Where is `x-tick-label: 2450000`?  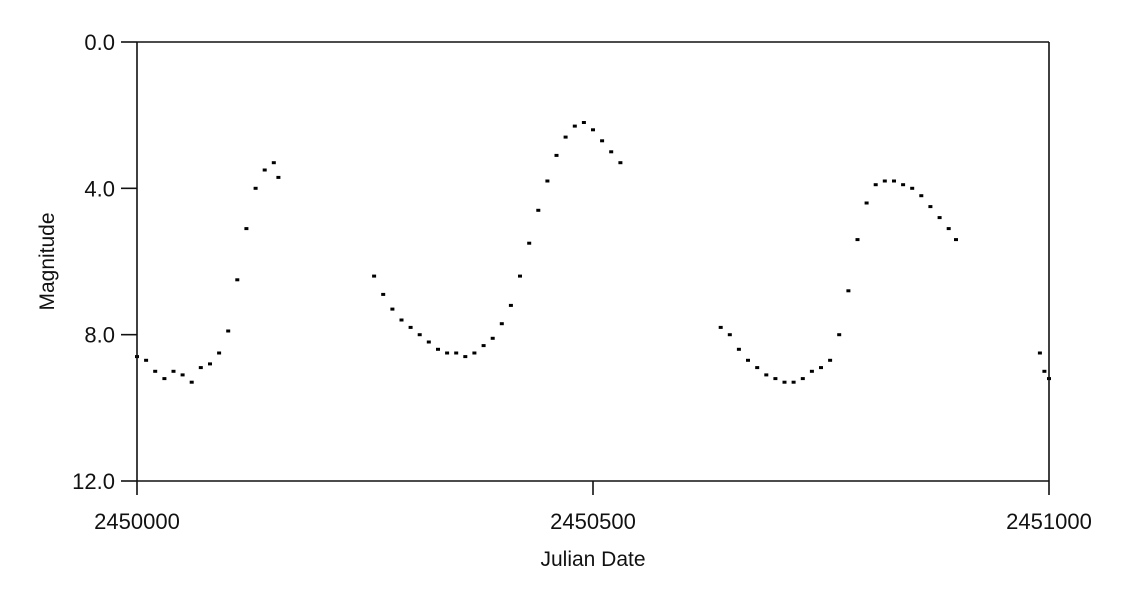
x-tick-label: 2450000 is located at coordinates (137, 521).